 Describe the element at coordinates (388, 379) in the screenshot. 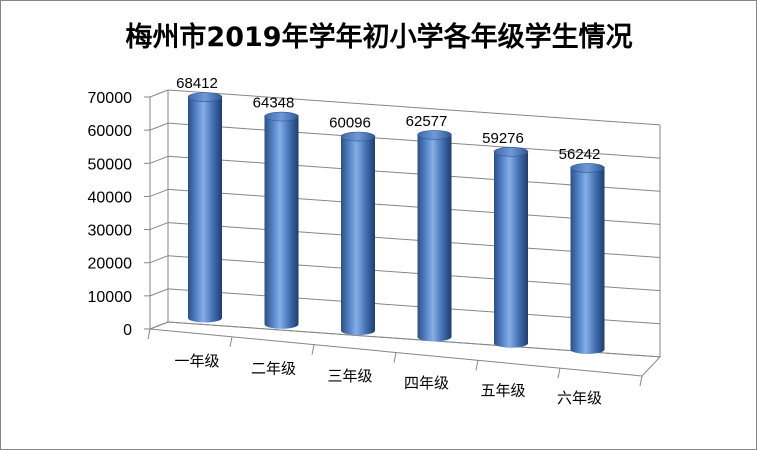

I see `x-axis-category-labels: 一年级 二年级 三年级 四年级 五年级 六年级` at that location.